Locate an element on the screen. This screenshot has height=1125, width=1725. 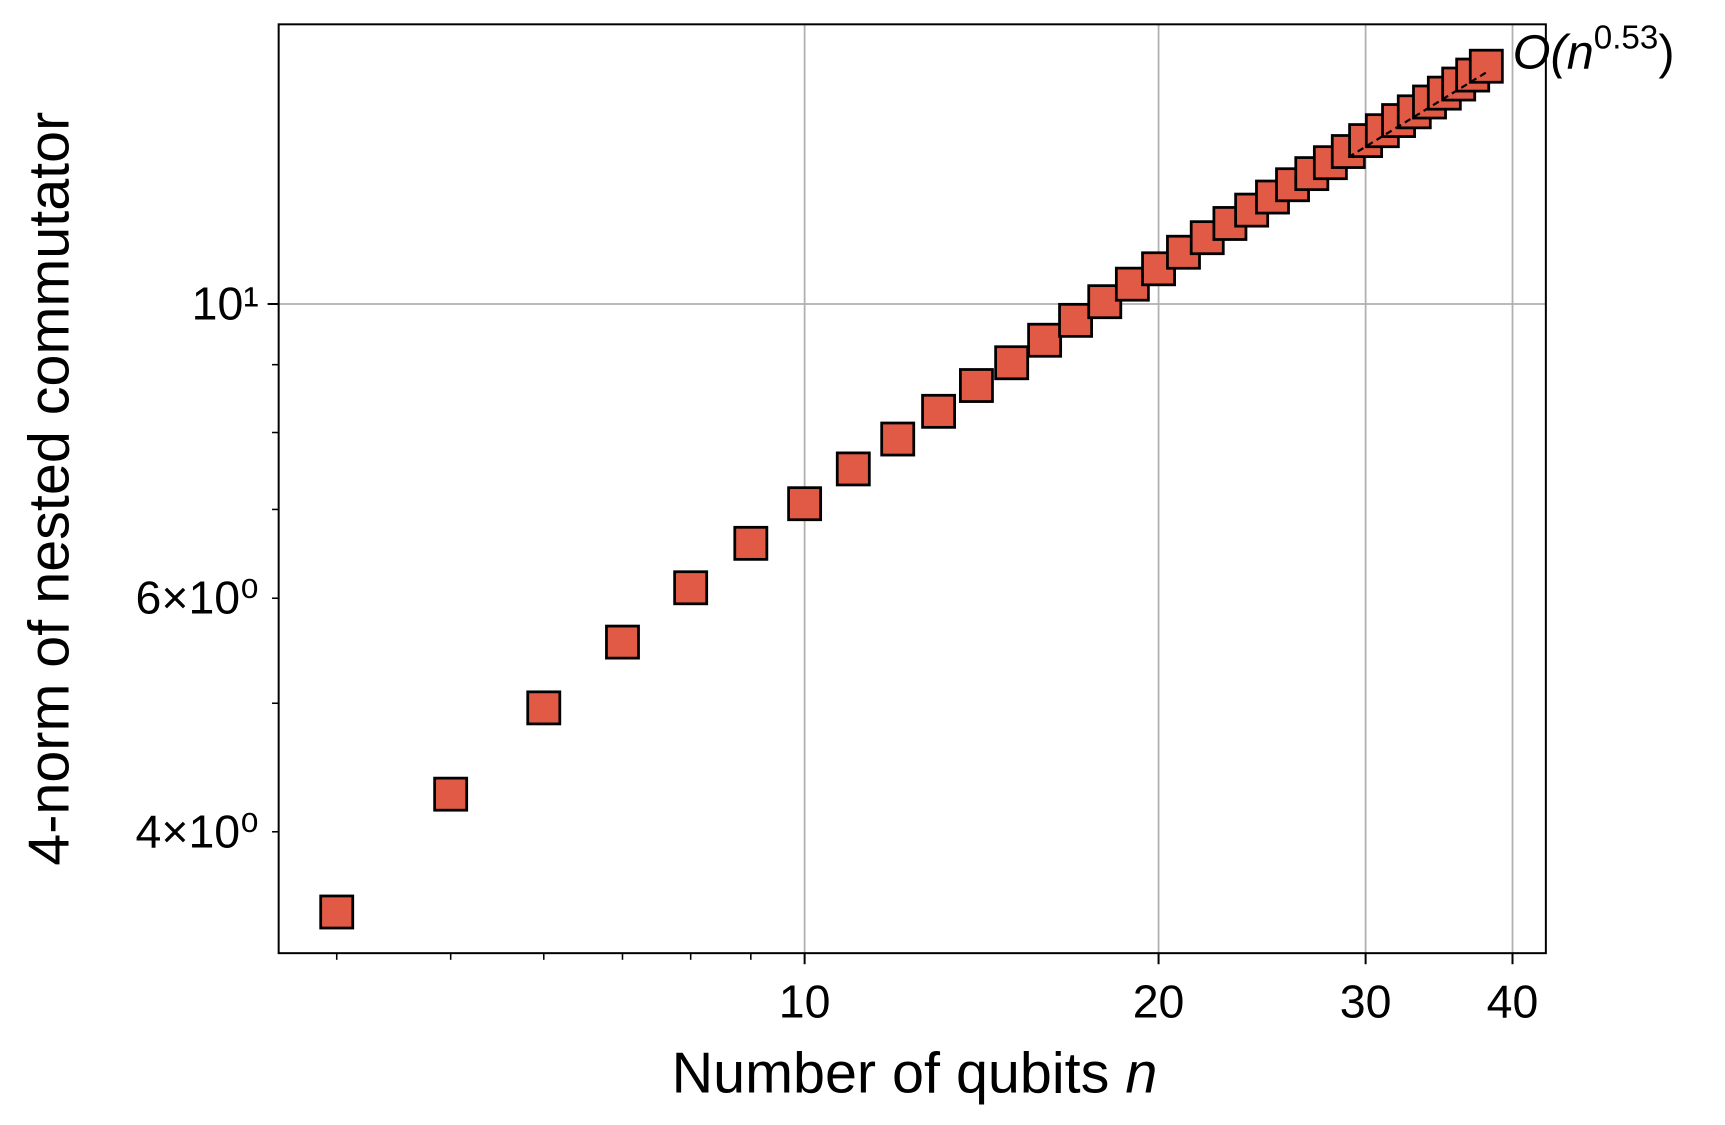
annotation-base: O(n is located at coordinates (1553, 53).